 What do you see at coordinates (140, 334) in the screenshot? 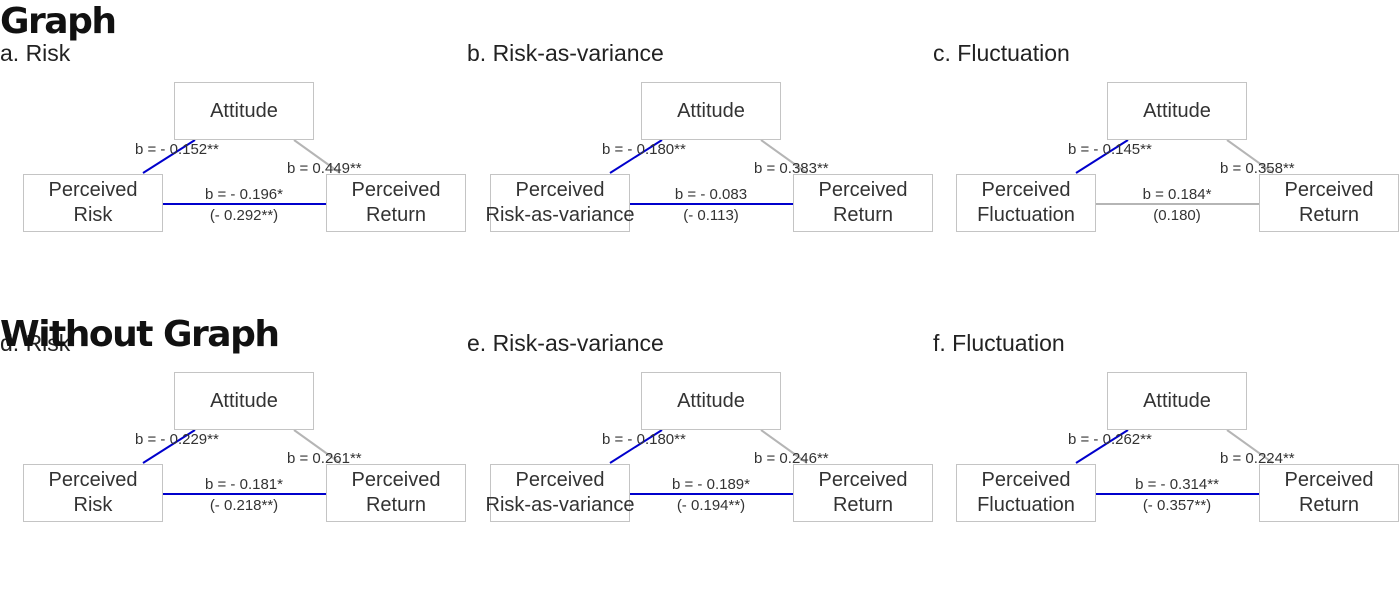
I see `section-title-without-graph: Without Graph` at bounding box center [140, 334].